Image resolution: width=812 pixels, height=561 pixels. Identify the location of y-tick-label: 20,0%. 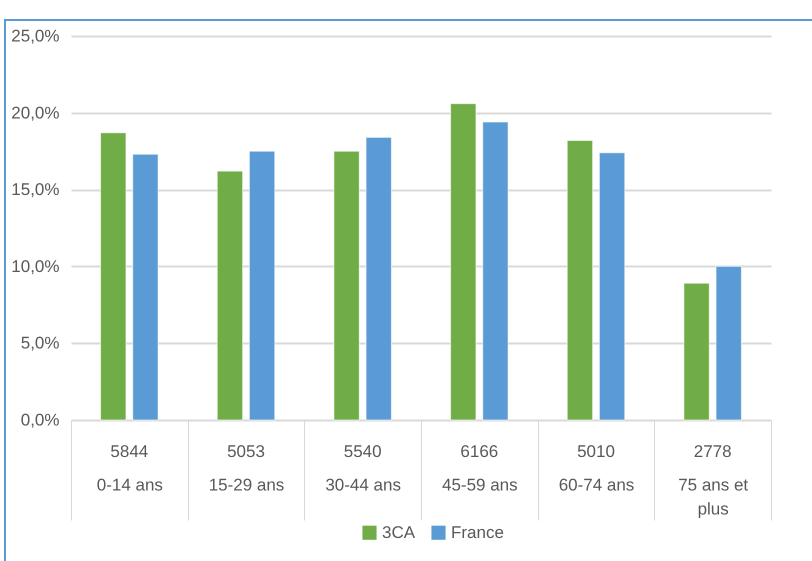
(35, 112).